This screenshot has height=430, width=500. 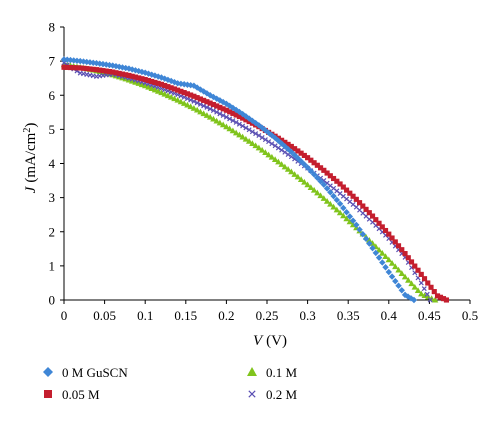 I want to click on legend-label: 0 M GuSCN, so click(x=95, y=372).